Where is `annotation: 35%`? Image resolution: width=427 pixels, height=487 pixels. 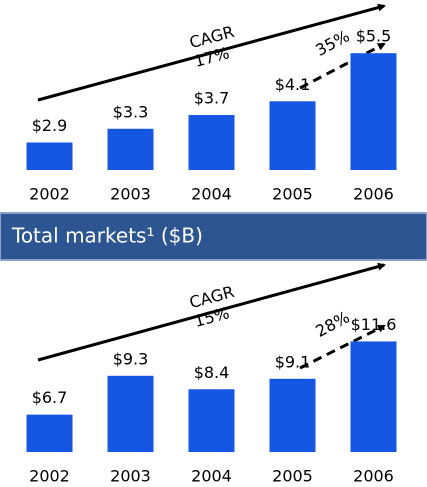
annotation: 35% is located at coordinates (332, 42).